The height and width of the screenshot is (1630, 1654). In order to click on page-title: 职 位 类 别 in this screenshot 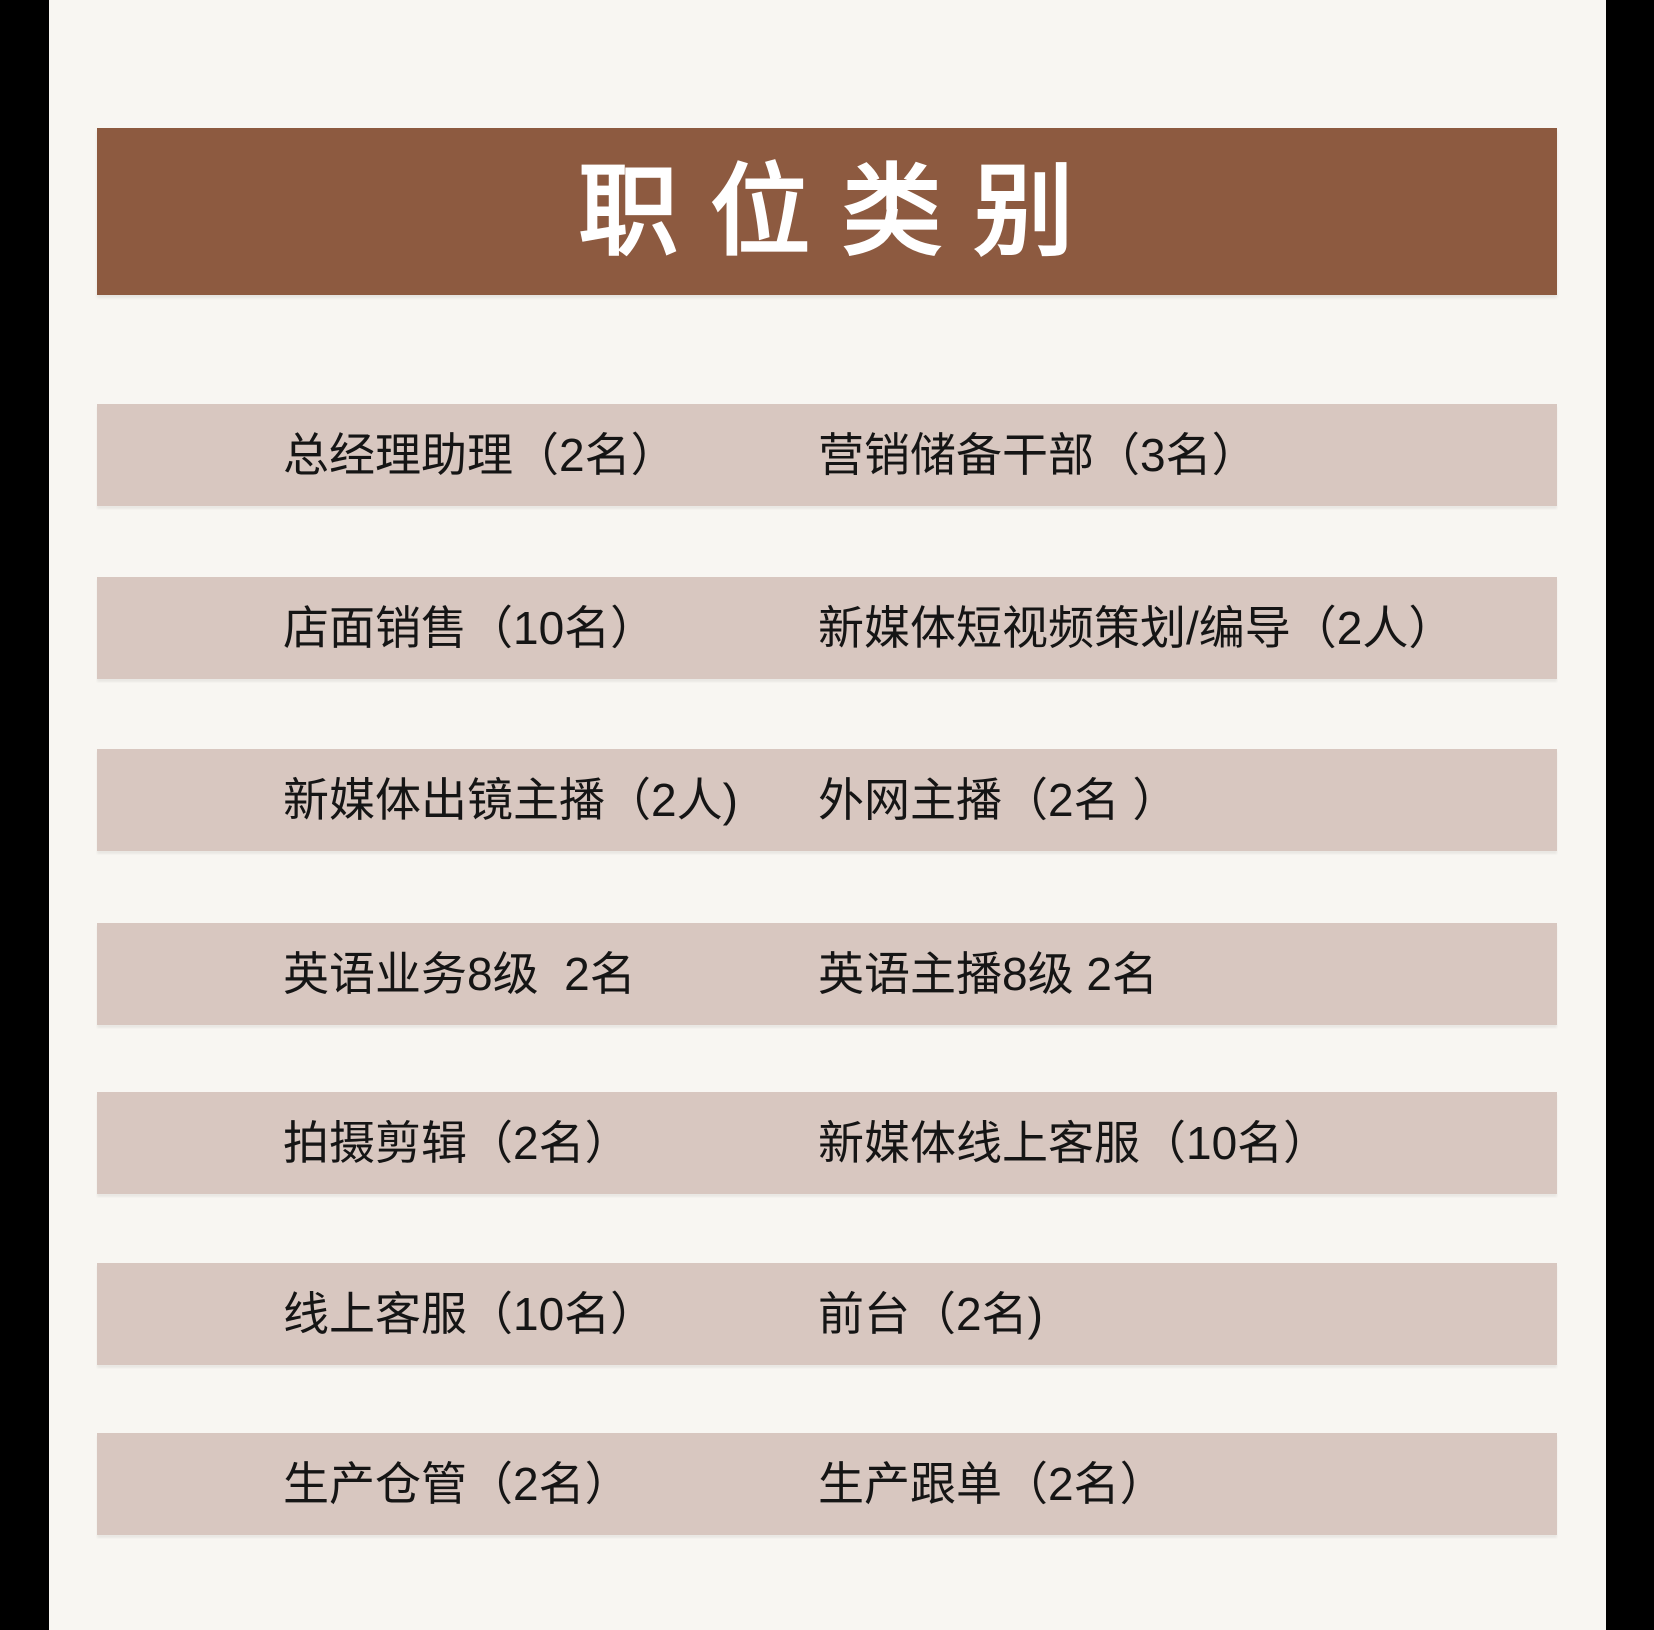, I will do `click(827, 211)`.